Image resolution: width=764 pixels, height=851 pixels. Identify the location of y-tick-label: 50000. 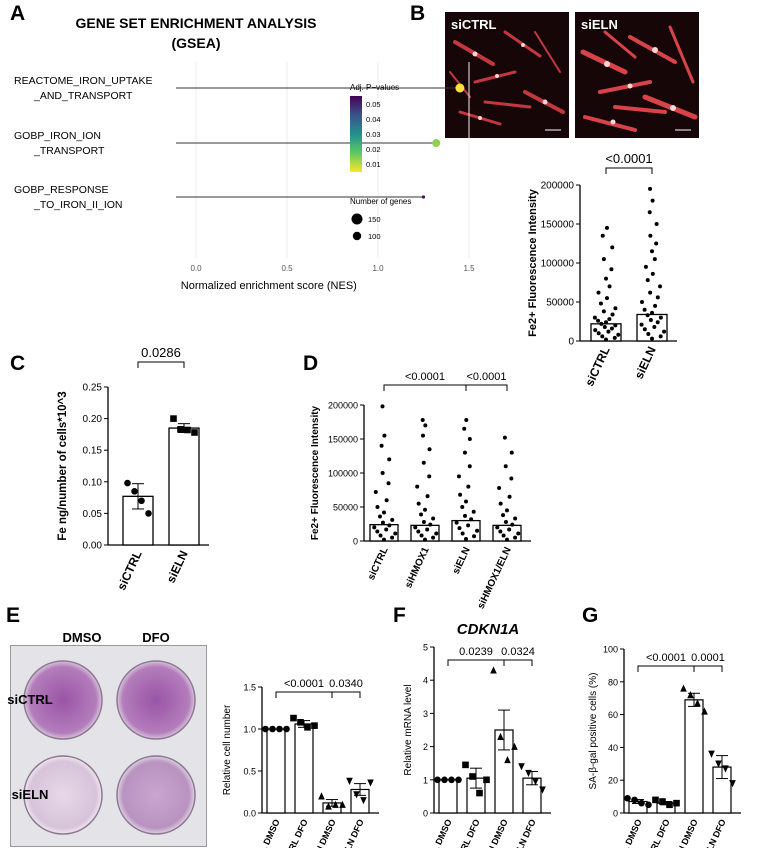
(560, 303).